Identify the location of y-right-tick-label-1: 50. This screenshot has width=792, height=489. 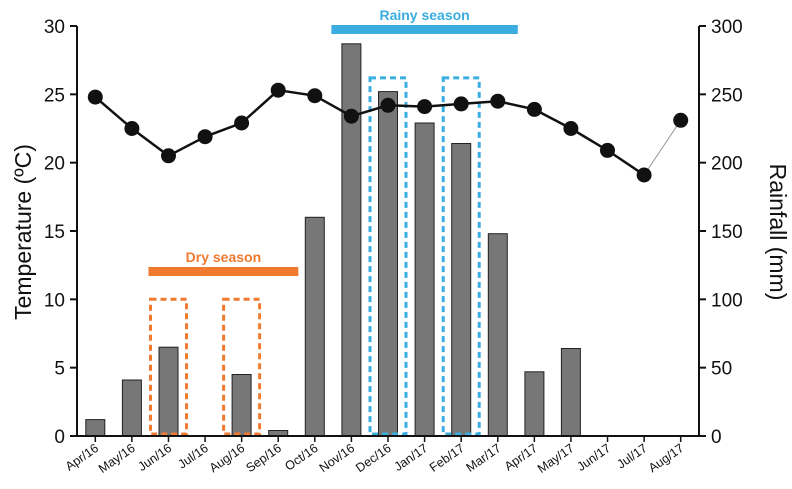
(721, 369).